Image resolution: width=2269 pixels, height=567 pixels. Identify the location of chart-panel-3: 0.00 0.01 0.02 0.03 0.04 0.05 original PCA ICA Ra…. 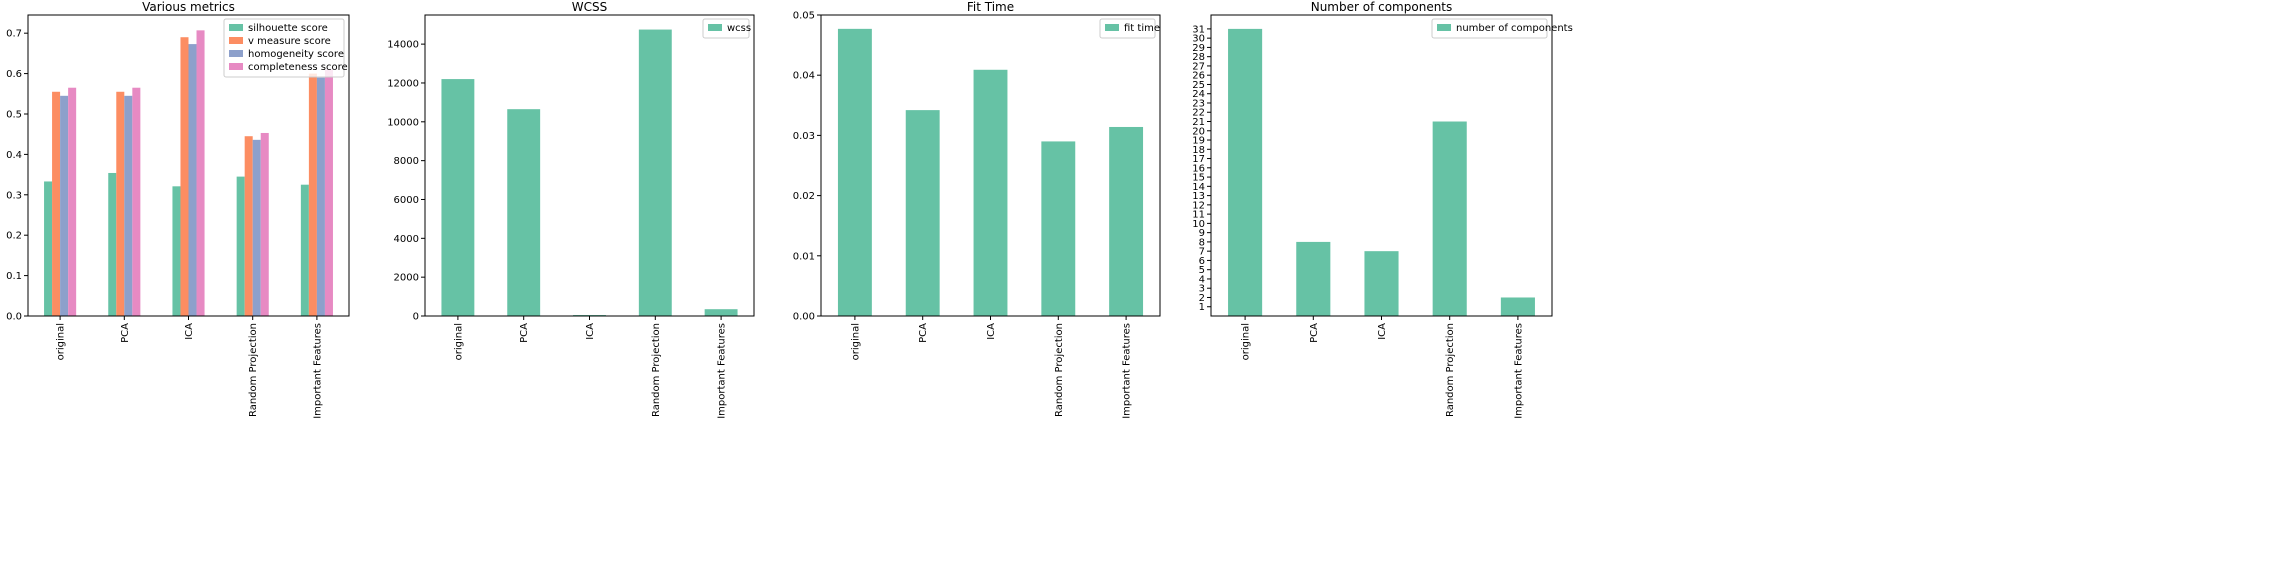
(977, 209).